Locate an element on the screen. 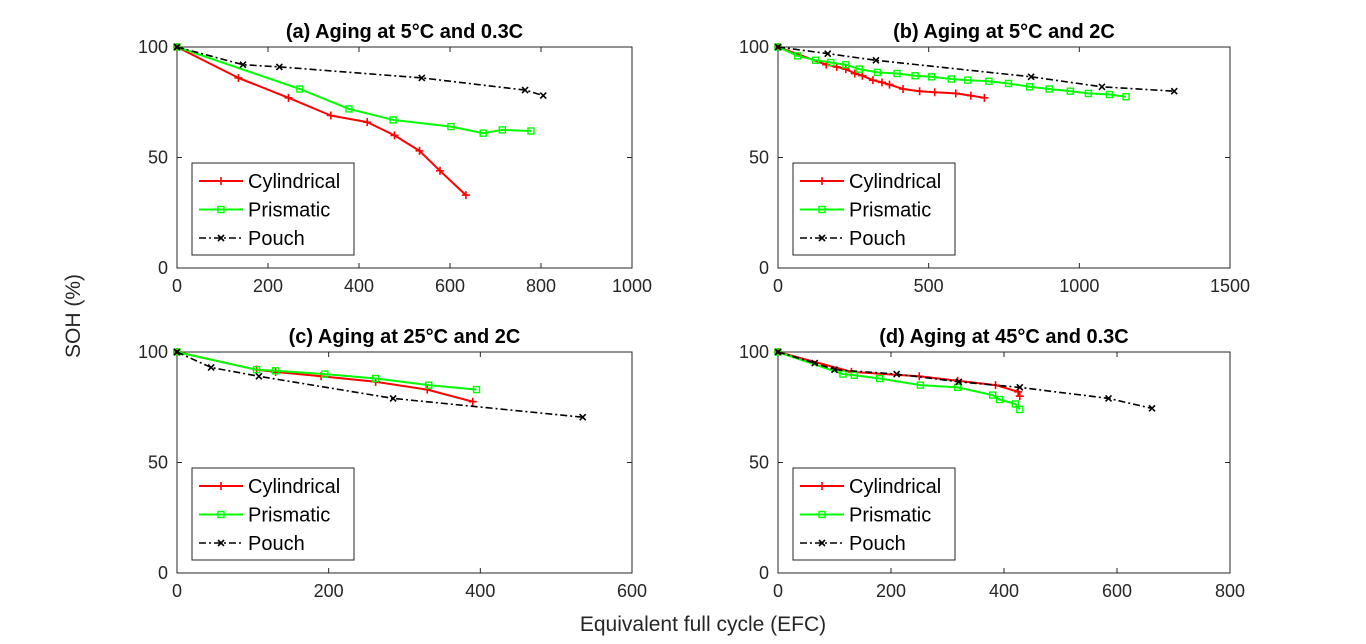 The width and height of the screenshot is (1366, 644). x-tick-label: 800 is located at coordinates (1230, 591).